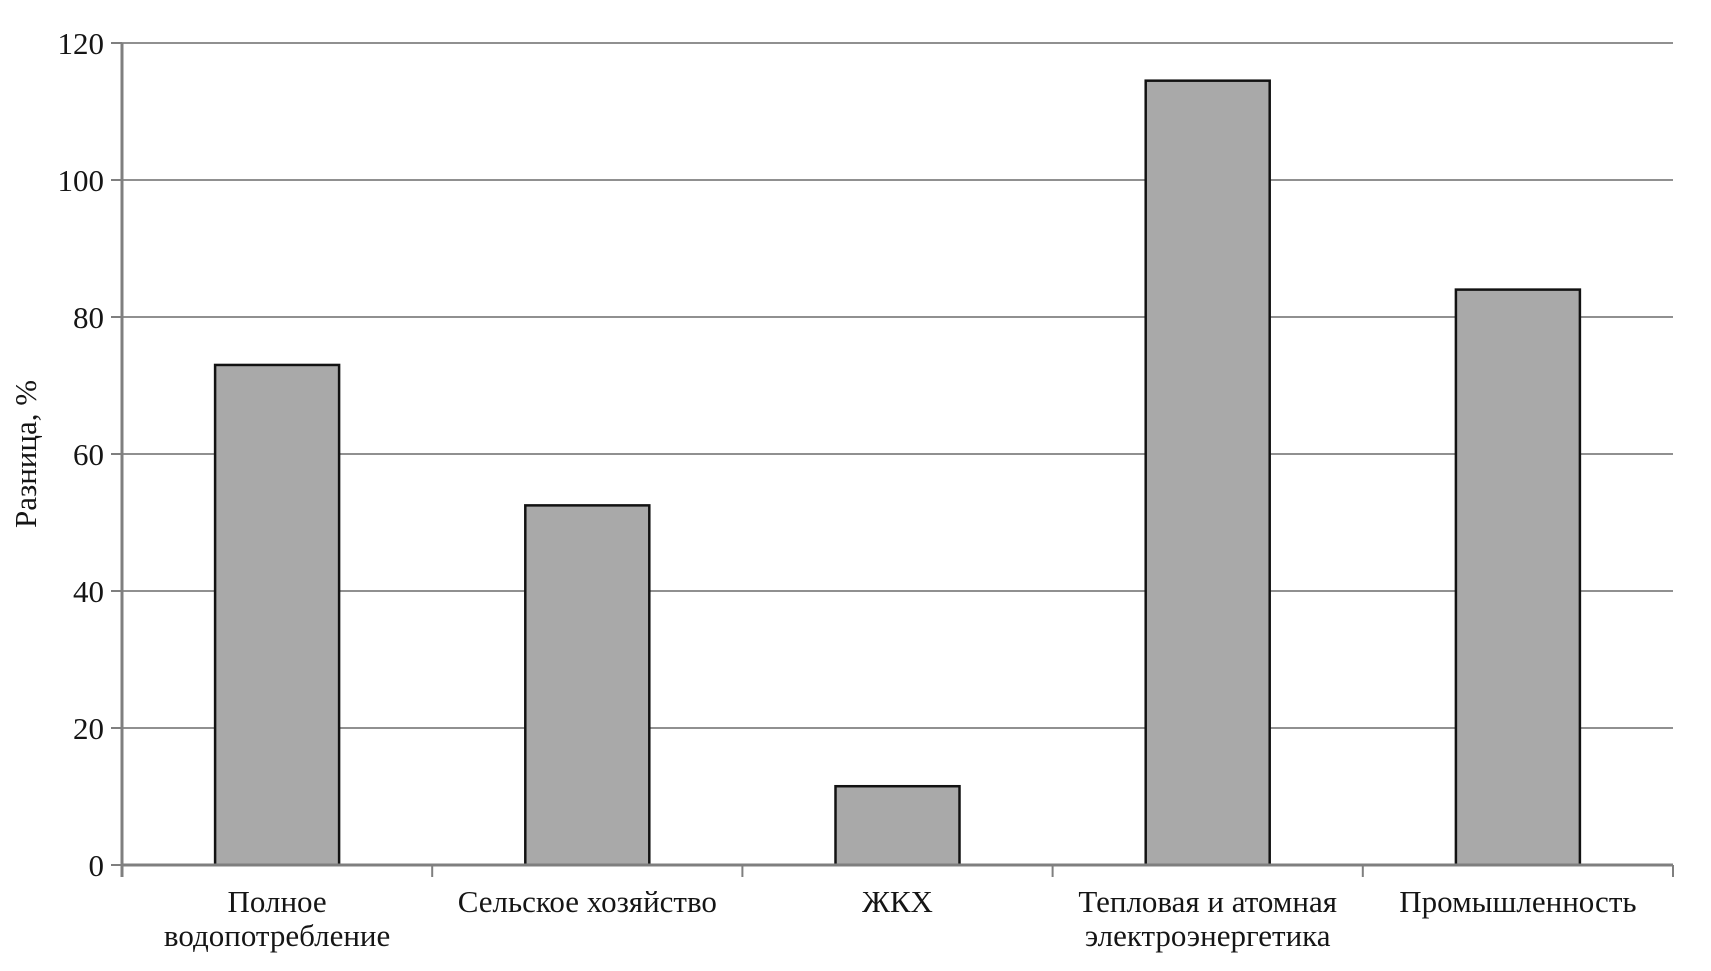 This screenshot has width=1711, height=971. Describe the element at coordinates (1208, 935) in the screenshot. I see `x-category-label-line: электроэнергетика` at that location.